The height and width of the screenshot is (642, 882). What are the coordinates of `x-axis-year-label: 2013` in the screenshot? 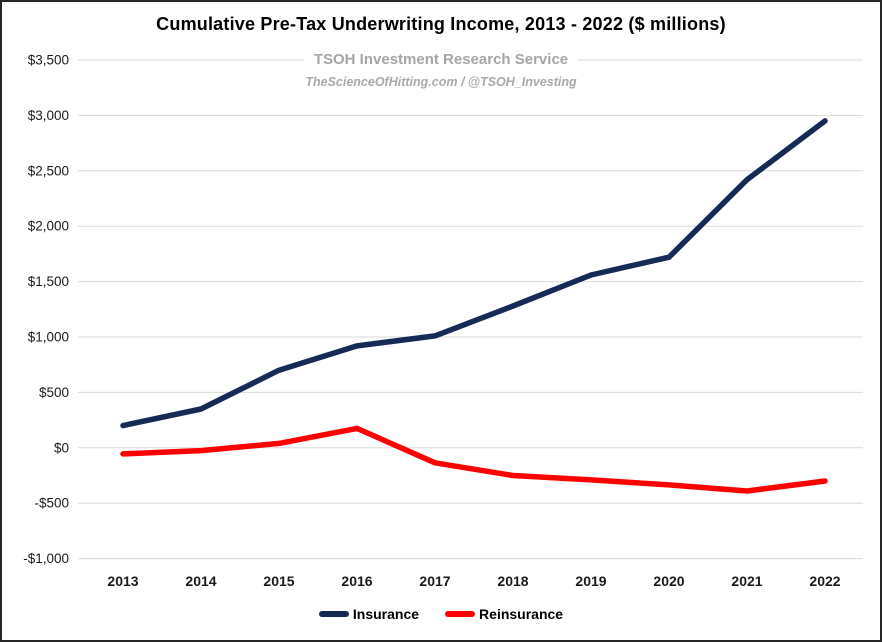 It's located at (122, 581).